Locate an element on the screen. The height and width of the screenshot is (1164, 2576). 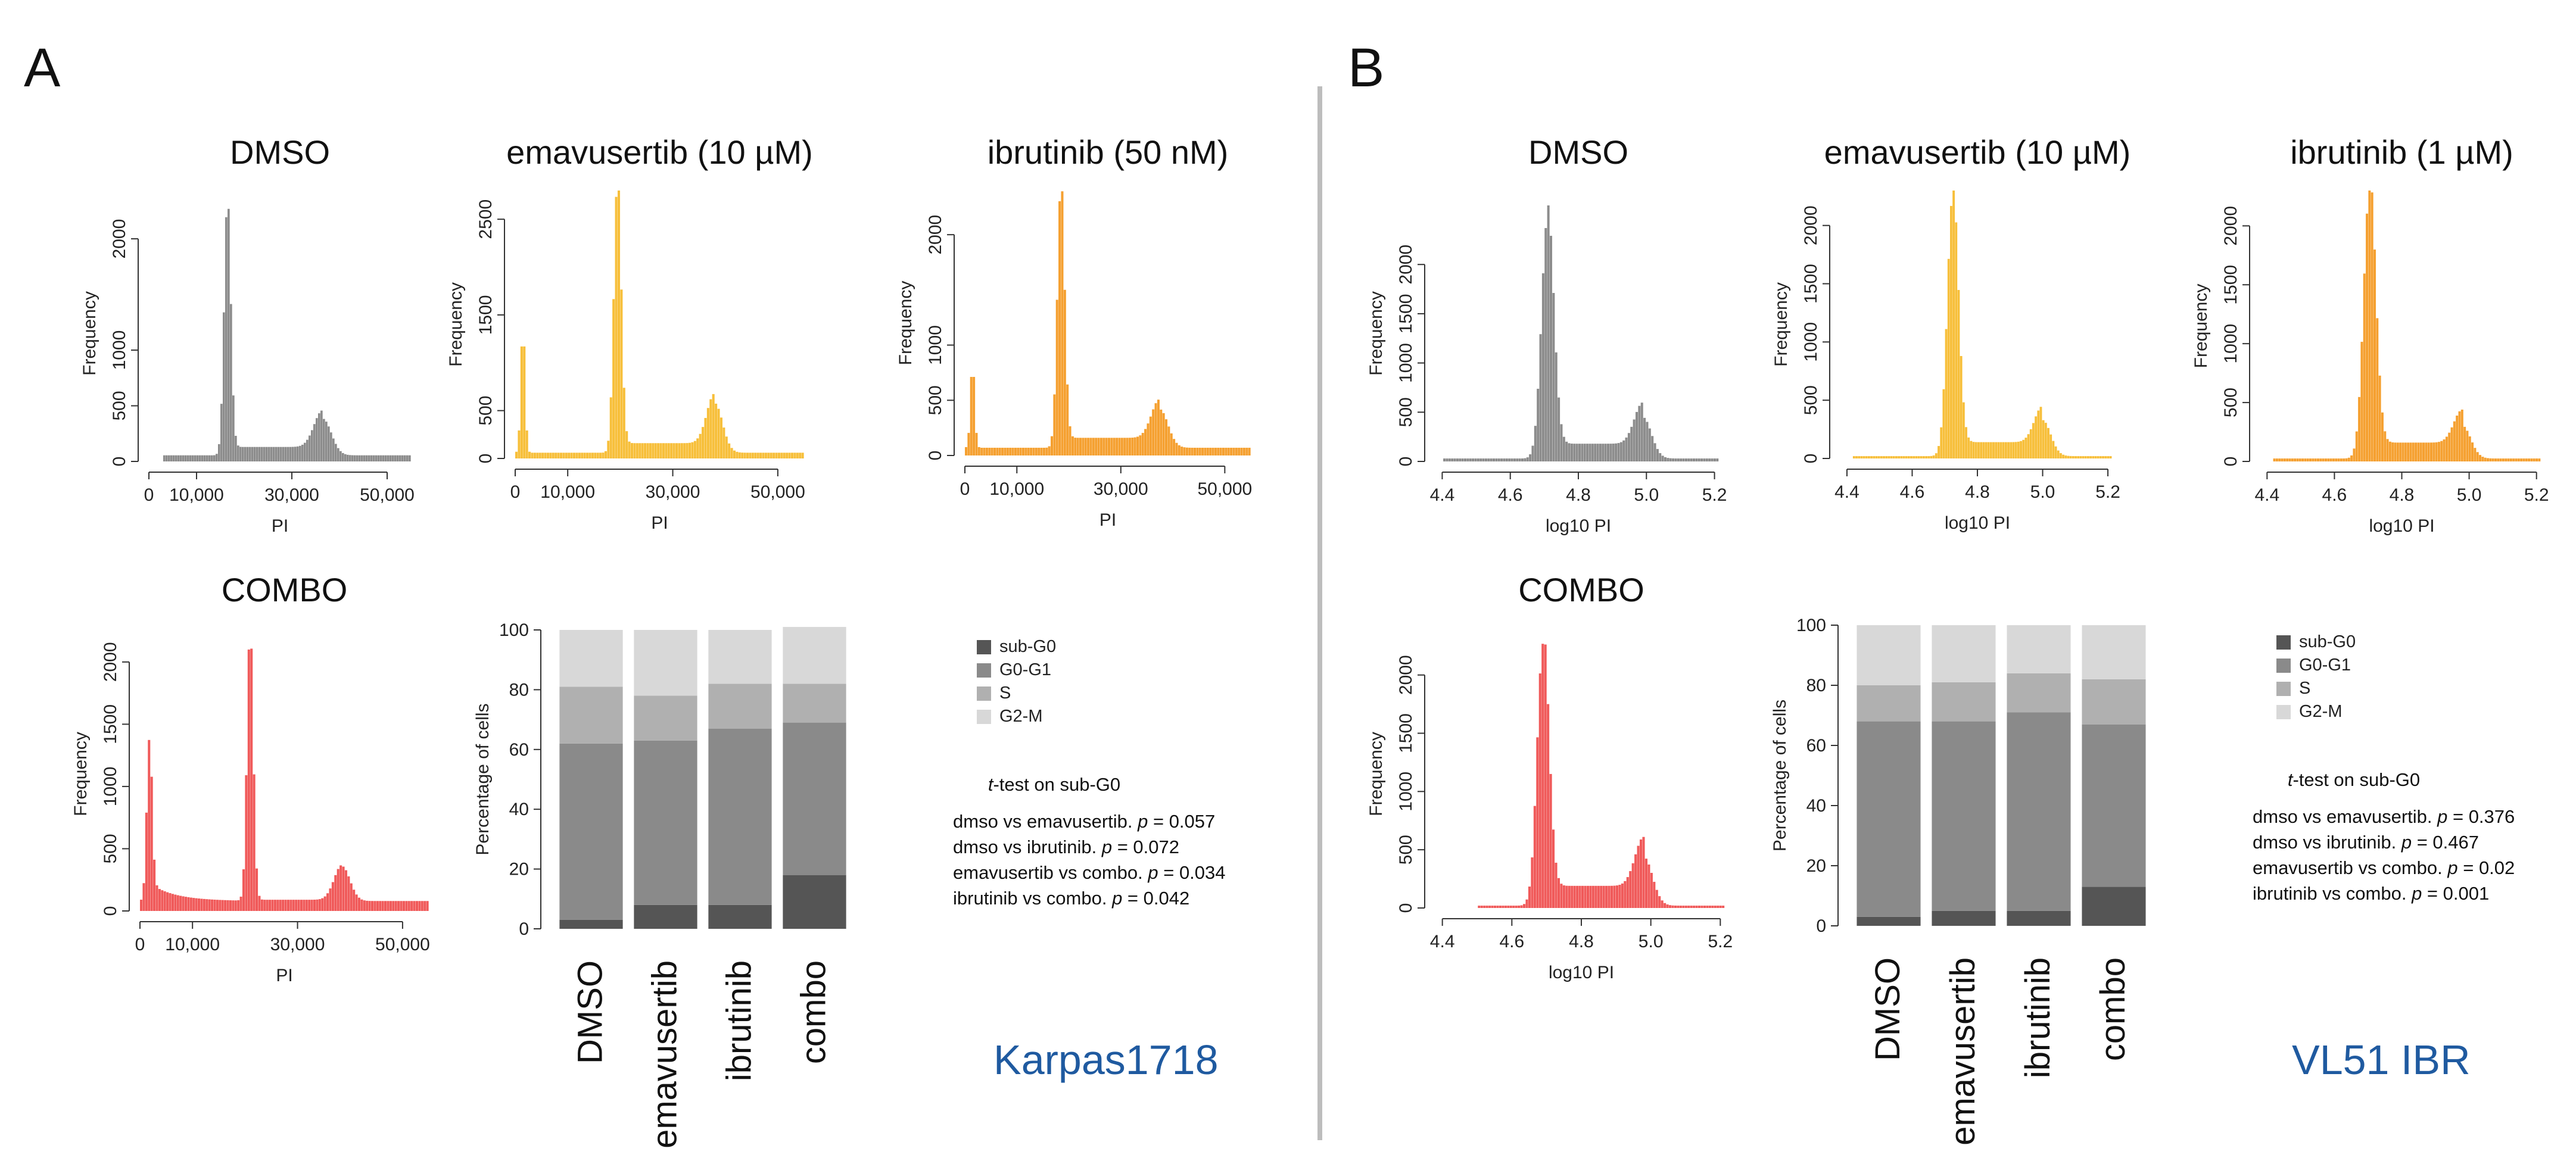
x-tick-label: 10,000 is located at coordinates (196, 495).